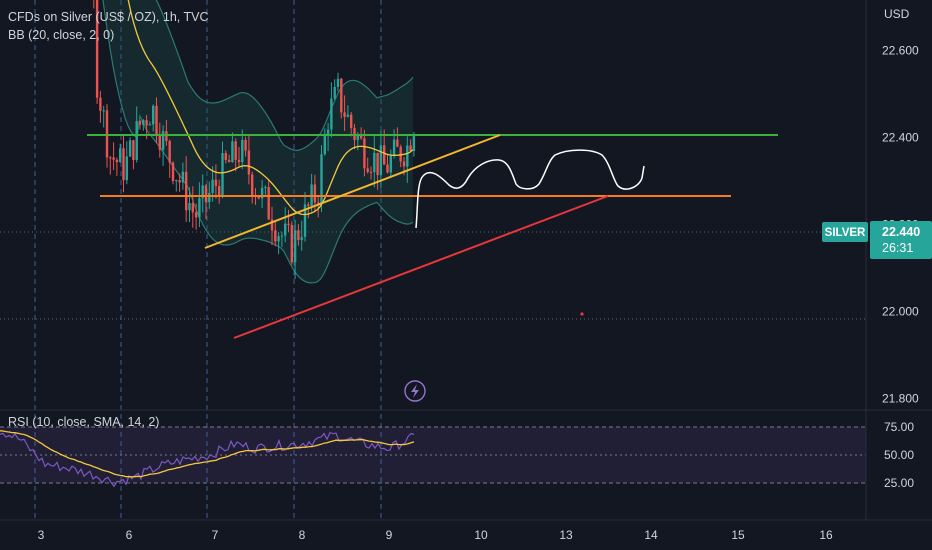 The width and height of the screenshot is (932, 550). What do you see at coordinates (901, 240) in the screenshot?
I see `price-tag: 22.440 26:31` at bounding box center [901, 240].